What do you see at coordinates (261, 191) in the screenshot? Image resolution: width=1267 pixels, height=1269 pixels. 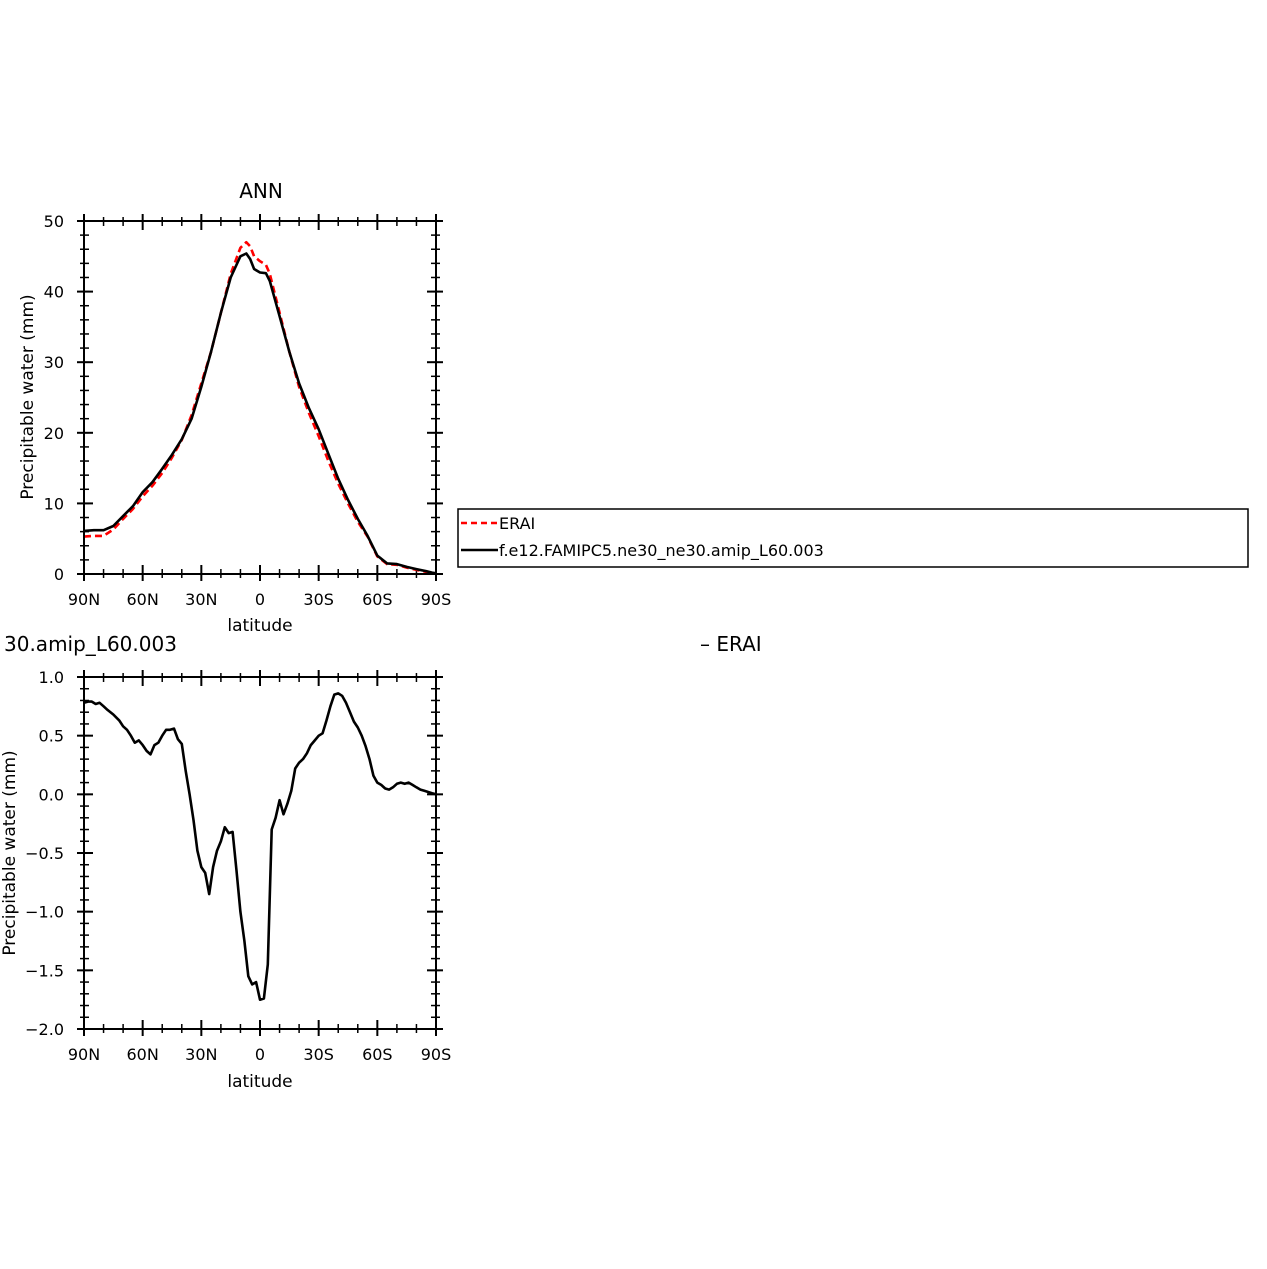 I see `panel-mean-title: ANN` at bounding box center [261, 191].